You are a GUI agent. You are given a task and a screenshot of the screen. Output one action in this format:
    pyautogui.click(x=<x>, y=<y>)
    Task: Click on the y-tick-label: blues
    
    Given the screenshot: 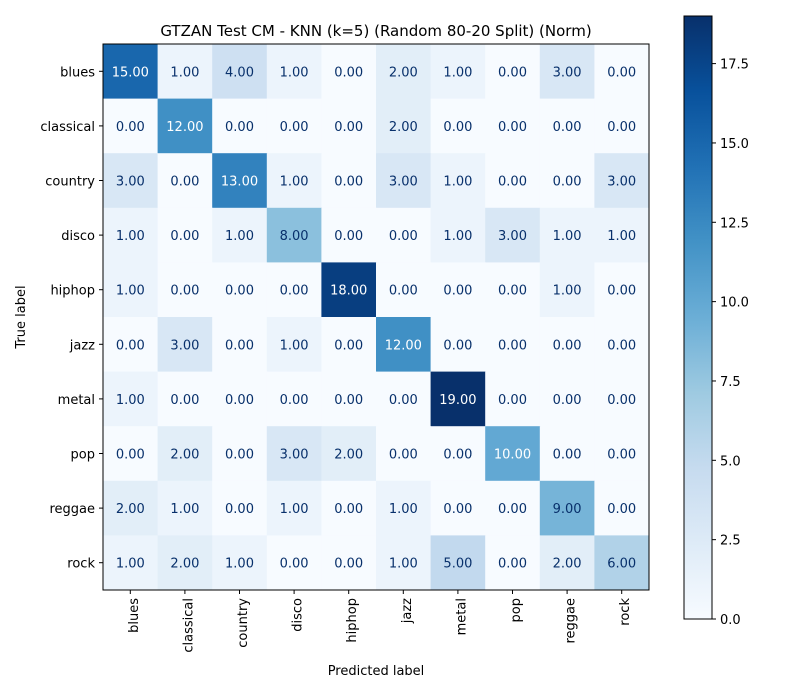 What is the action you would take?
    pyautogui.click(x=77, y=72)
    